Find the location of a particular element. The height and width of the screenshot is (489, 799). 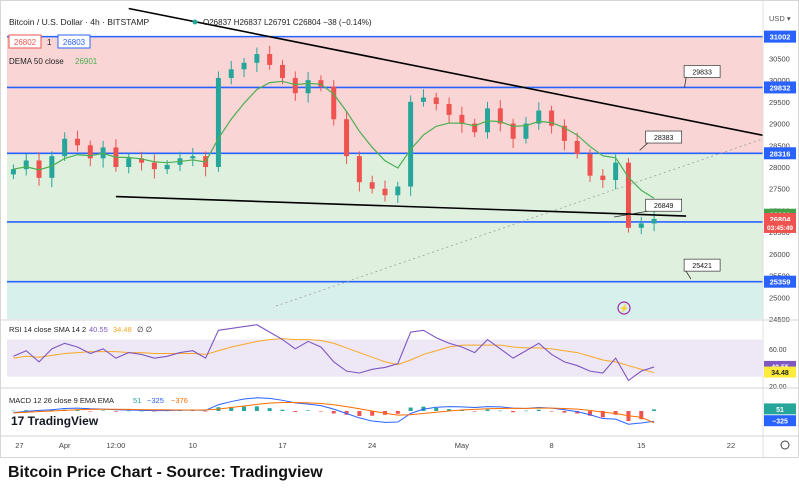

lightning-icon is located at coordinates (624, 308).